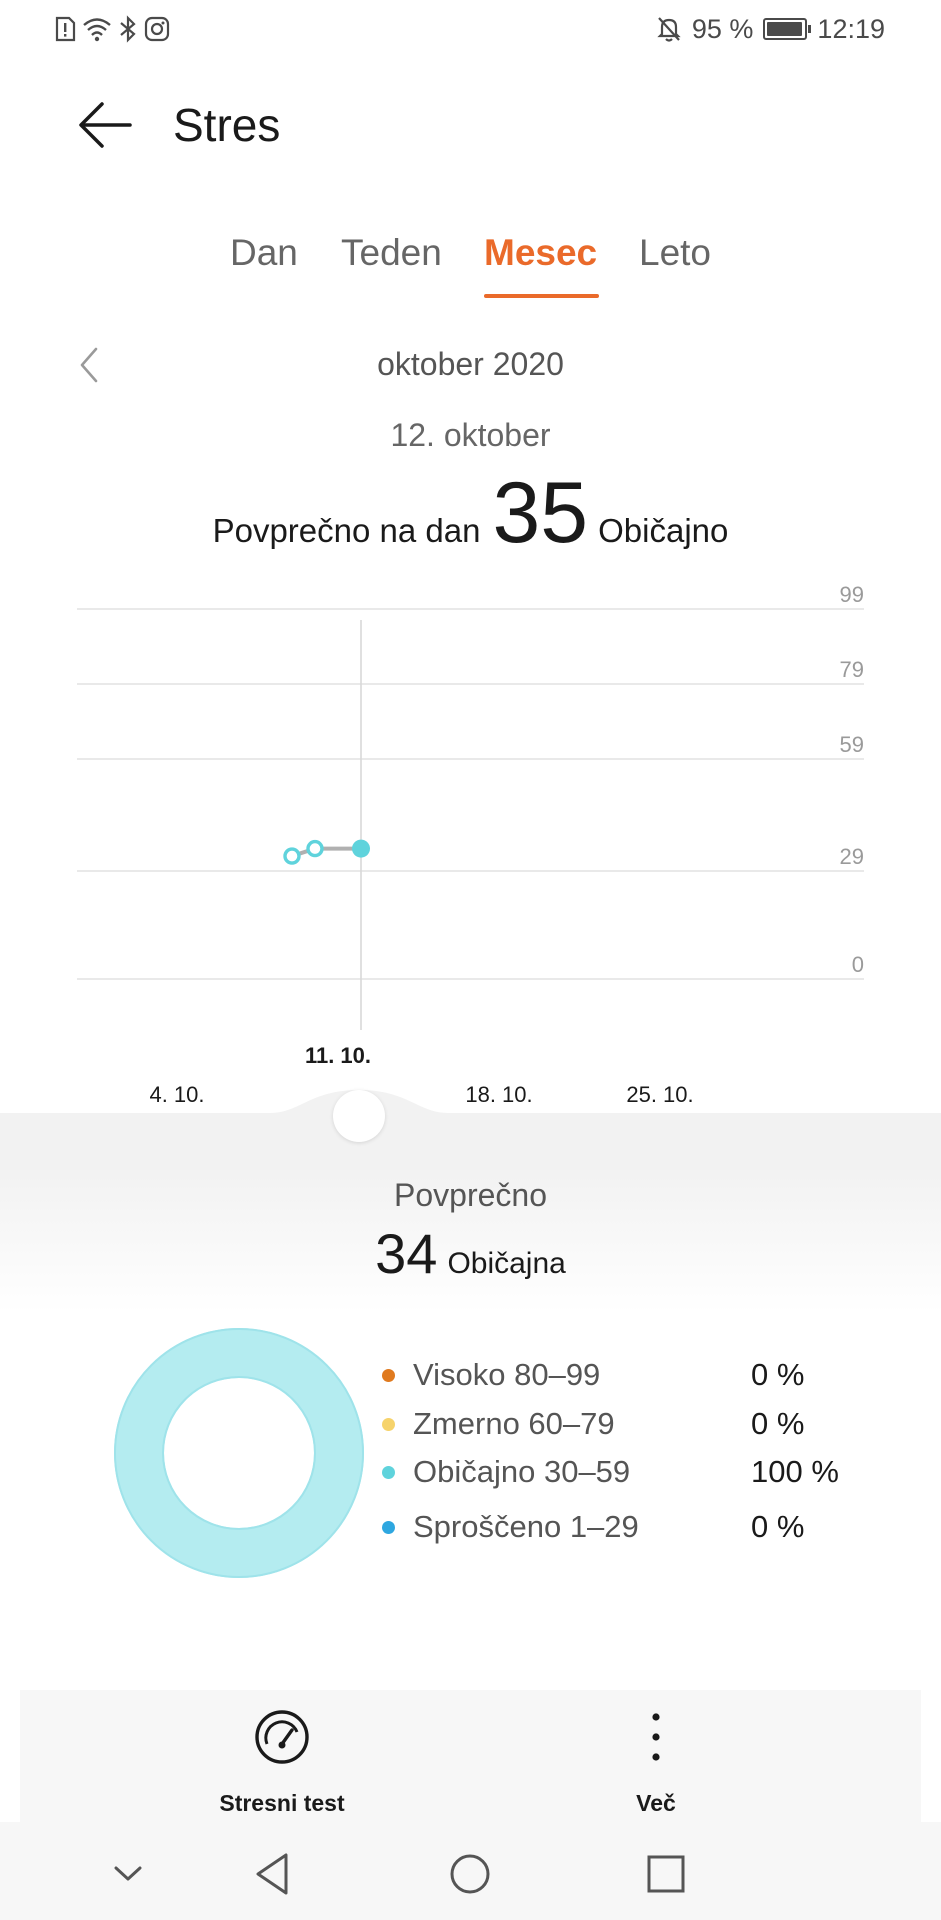  Describe the element at coordinates (669, 29) in the screenshot. I see `bell-off-icon` at that location.